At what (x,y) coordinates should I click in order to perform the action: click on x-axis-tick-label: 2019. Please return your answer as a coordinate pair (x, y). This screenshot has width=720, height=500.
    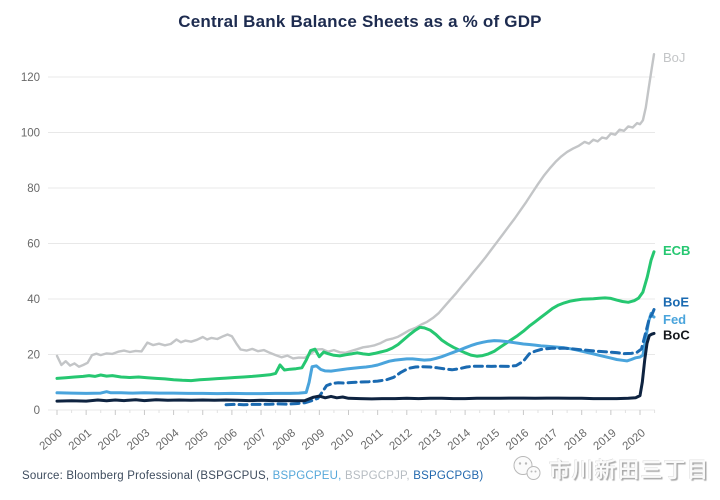
    Looking at the image, I should click on (604, 439).